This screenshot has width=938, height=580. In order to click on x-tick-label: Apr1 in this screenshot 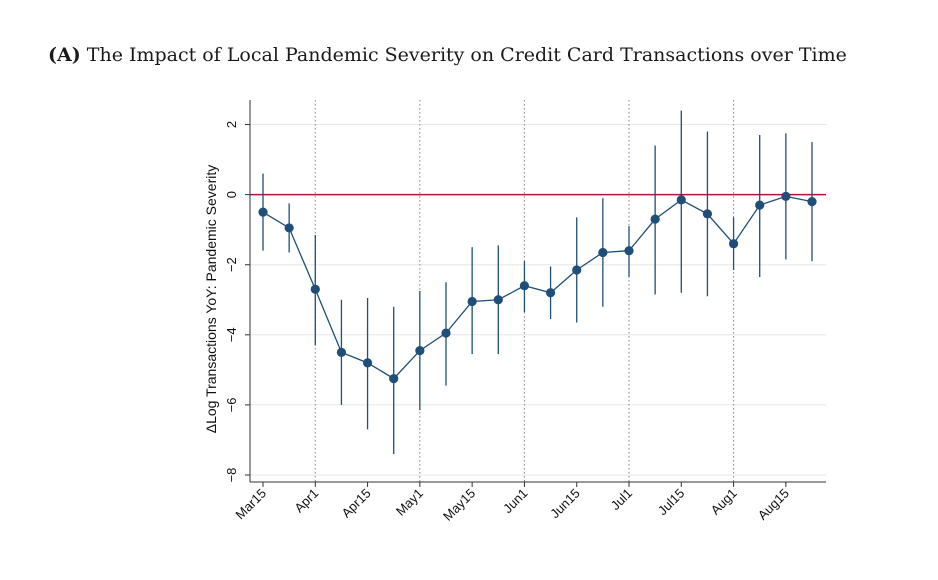, I will do `click(306, 501)`.